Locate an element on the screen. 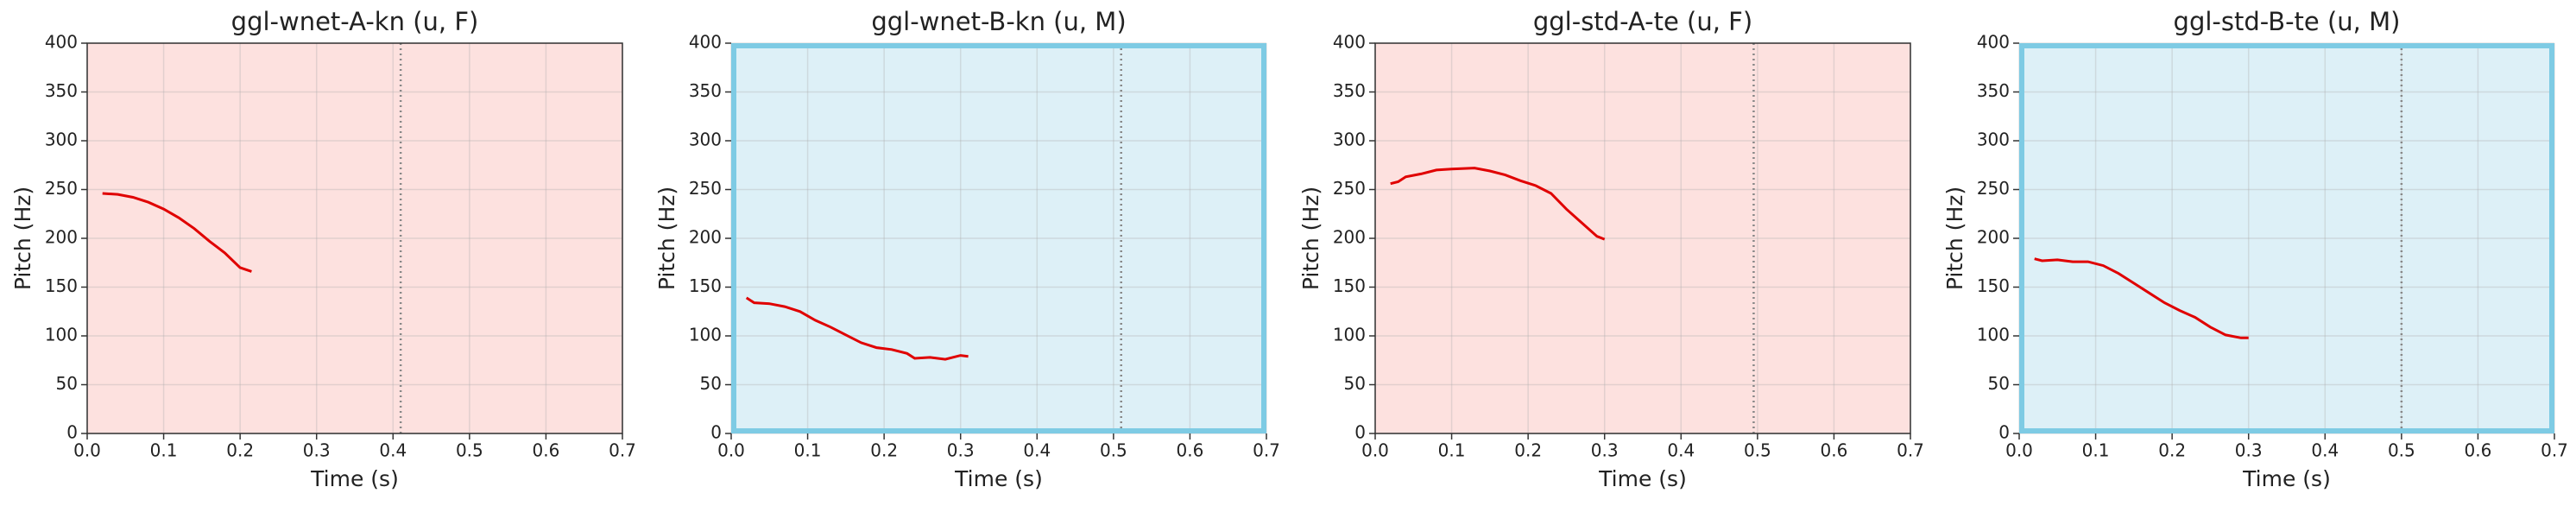 This screenshot has width=2576, height=506. chart-title: ggl-wnet-B-kn (u, M) is located at coordinates (998, 21).